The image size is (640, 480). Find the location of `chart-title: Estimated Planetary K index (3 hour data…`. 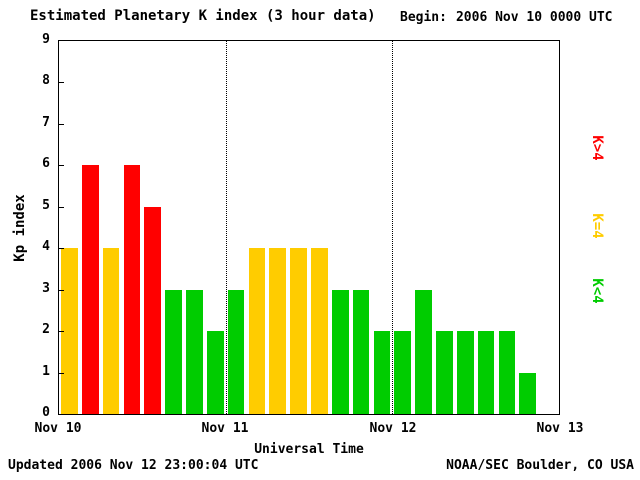

chart-title: Estimated Planetary K index (3 hour data… is located at coordinates (203, 16).